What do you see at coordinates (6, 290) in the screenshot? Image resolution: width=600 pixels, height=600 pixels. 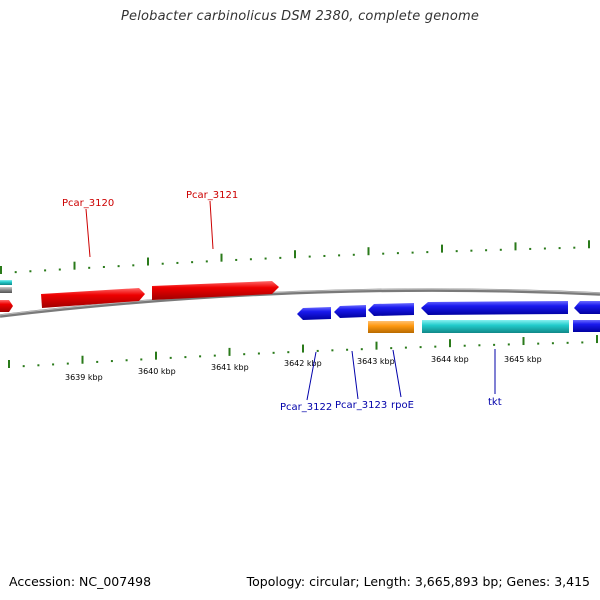 I see `feature-gray-partial` at bounding box center [6, 290].